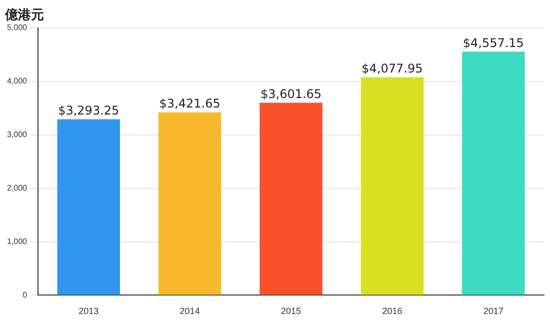 Image resolution: width=550 pixels, height=320 pixels. I want to click on data-label: $3,293.25, so click(89, 110).